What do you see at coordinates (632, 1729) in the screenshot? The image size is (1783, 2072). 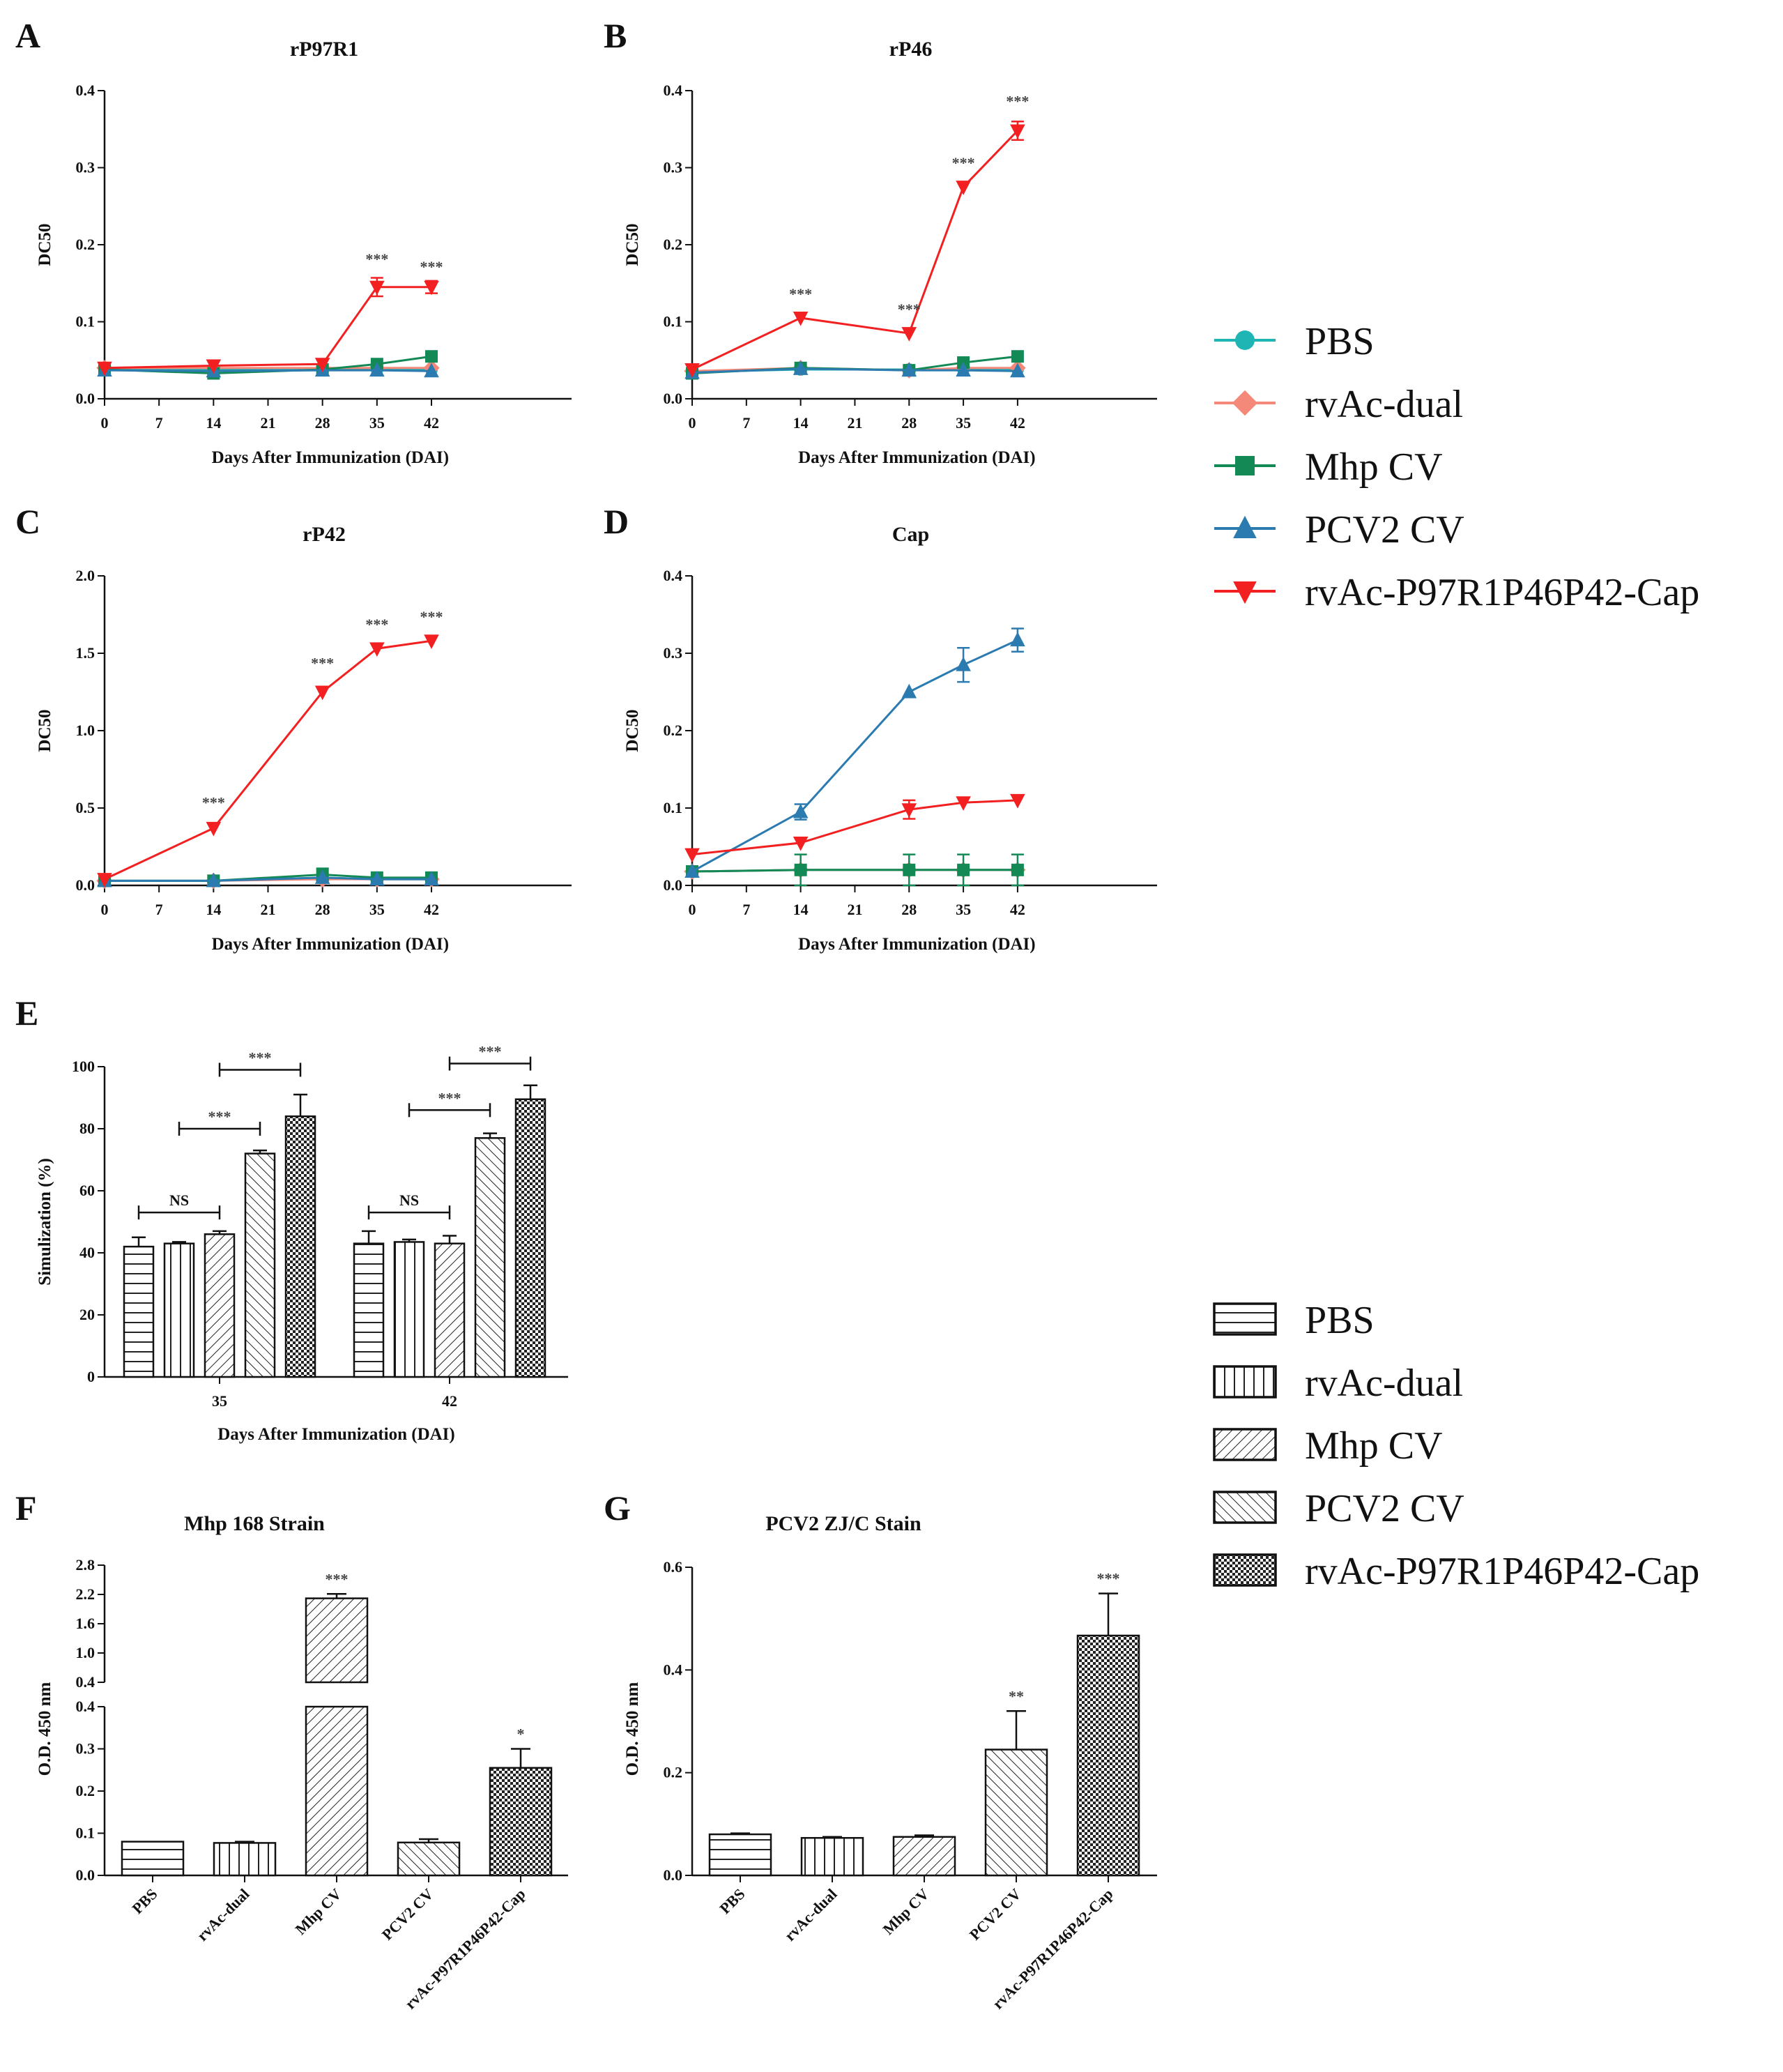 I see `y-axis-label: O.D. 450 nm` at bounding box center [632, 1729].